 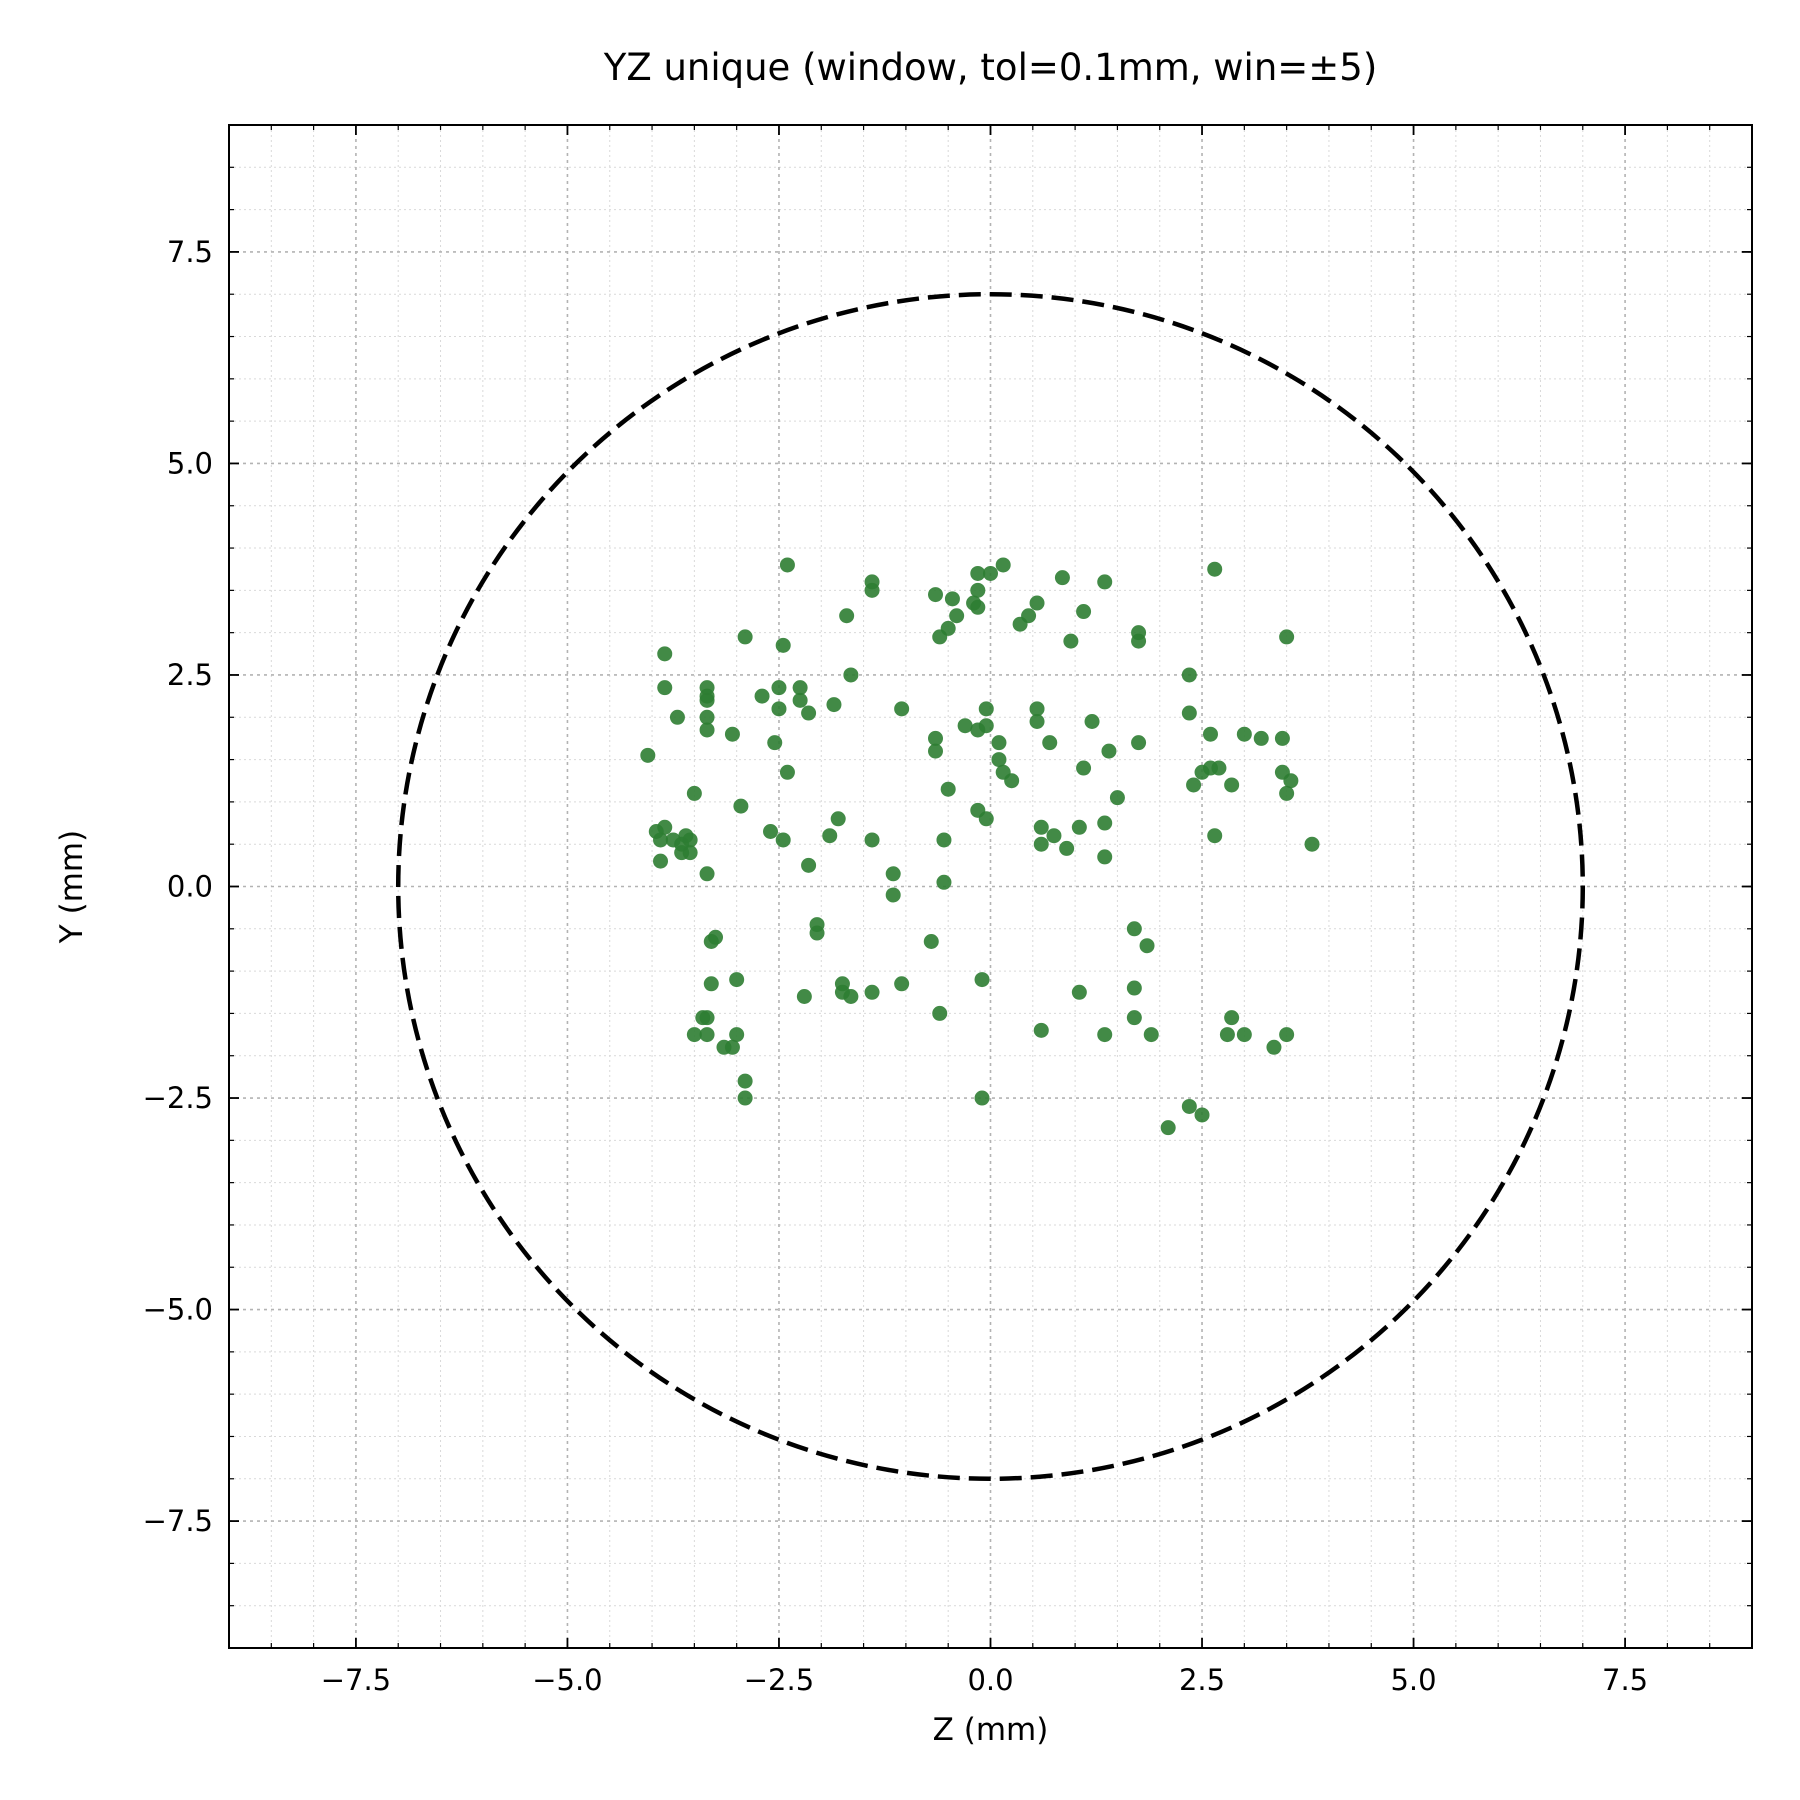 What do you see at coordinates (990, 1680) in the screenshot?
I see `x-tick-label: 0.0` at bounding box center [990, 1680].